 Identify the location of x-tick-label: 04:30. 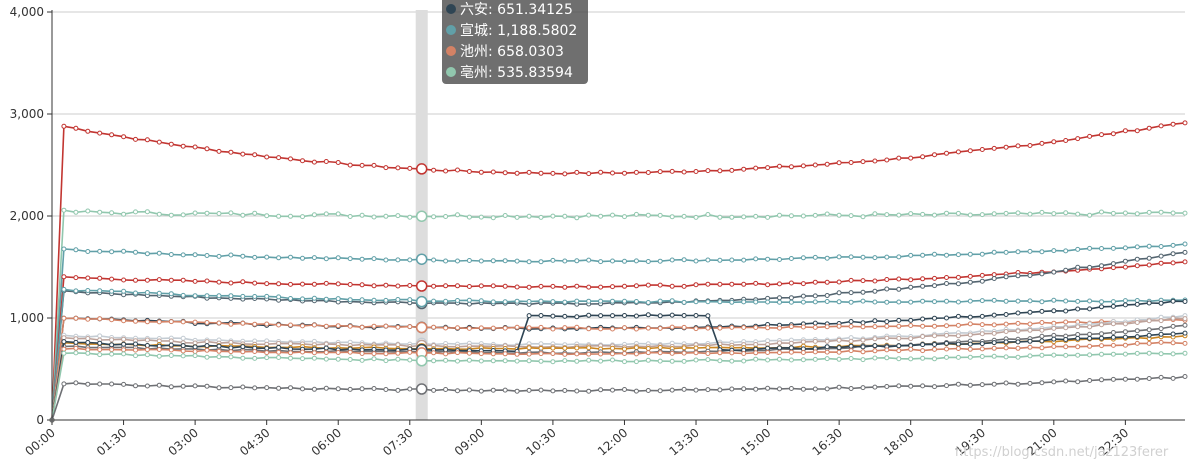
(254, 442).